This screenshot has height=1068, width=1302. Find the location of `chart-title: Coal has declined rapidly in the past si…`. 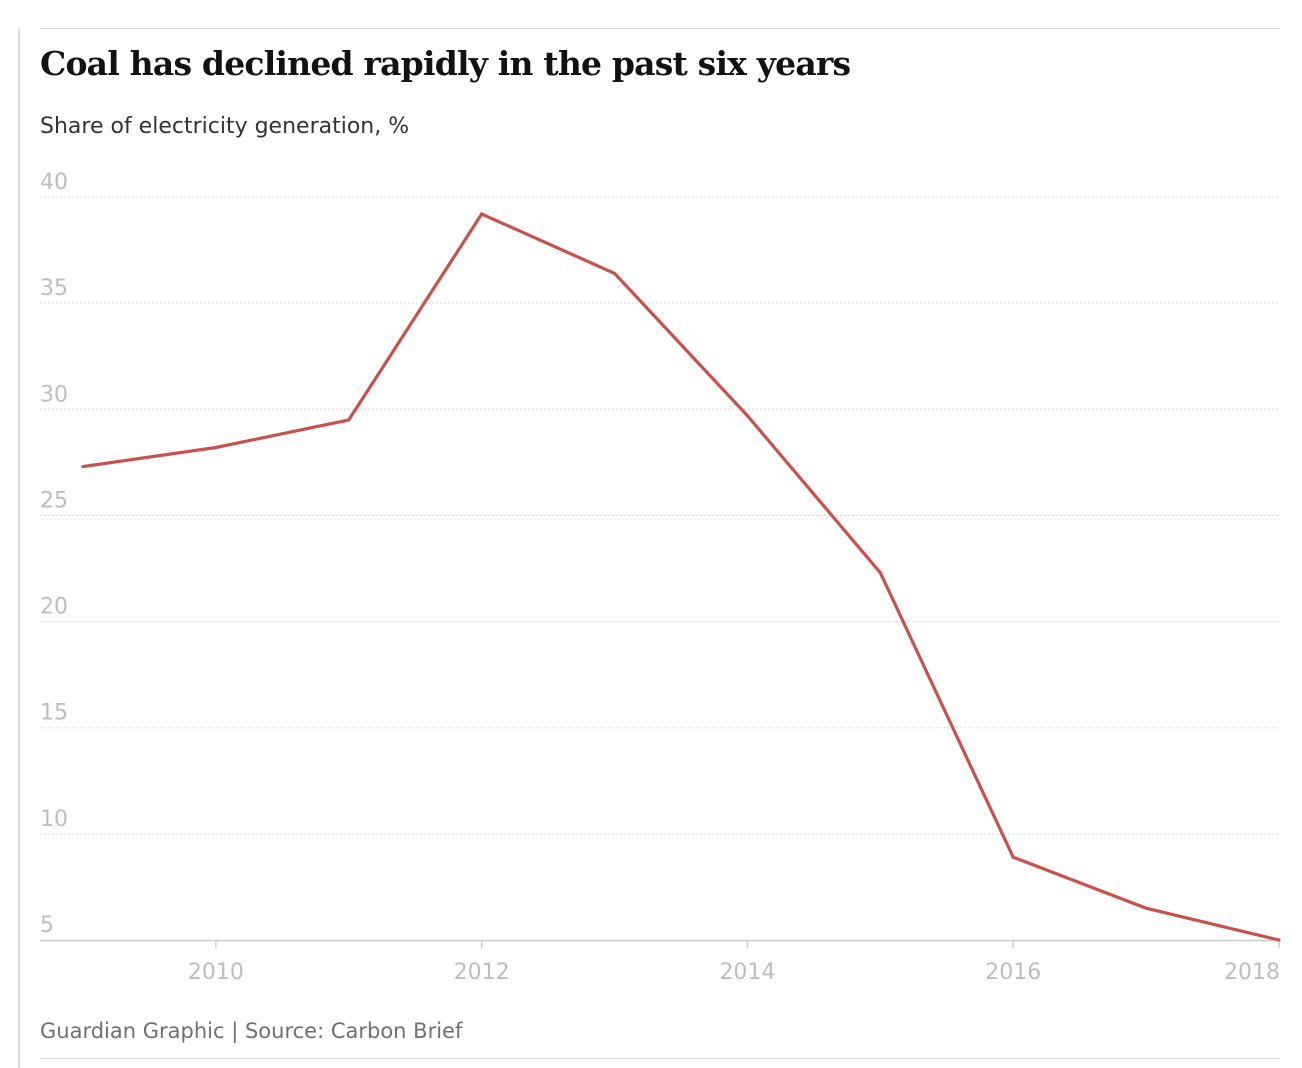

chart-title: Coal has declined rapidly in the past si… is located at coordinates (445, 63).